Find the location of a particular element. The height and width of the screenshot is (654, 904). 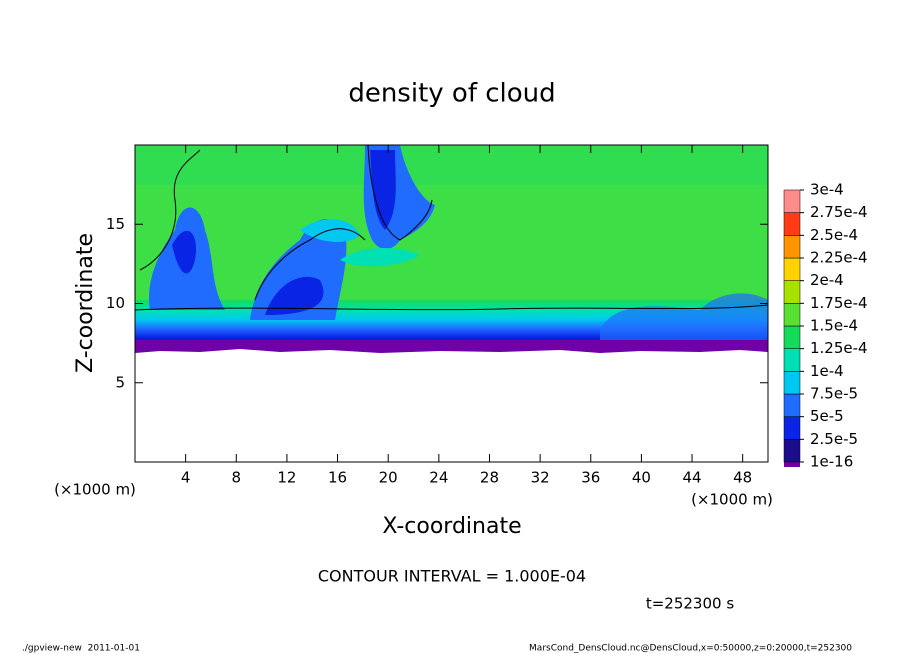

x-tick-label: 20 is located at coordinates (388, 478).